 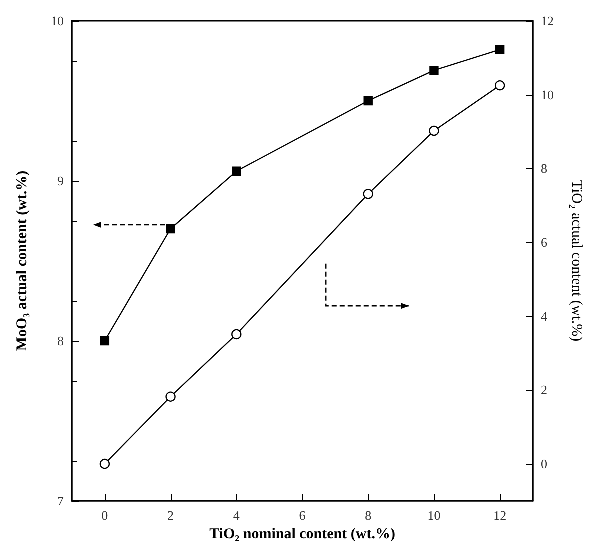 I want to click on y-tick-label: 9, so click(x=61, y=181).